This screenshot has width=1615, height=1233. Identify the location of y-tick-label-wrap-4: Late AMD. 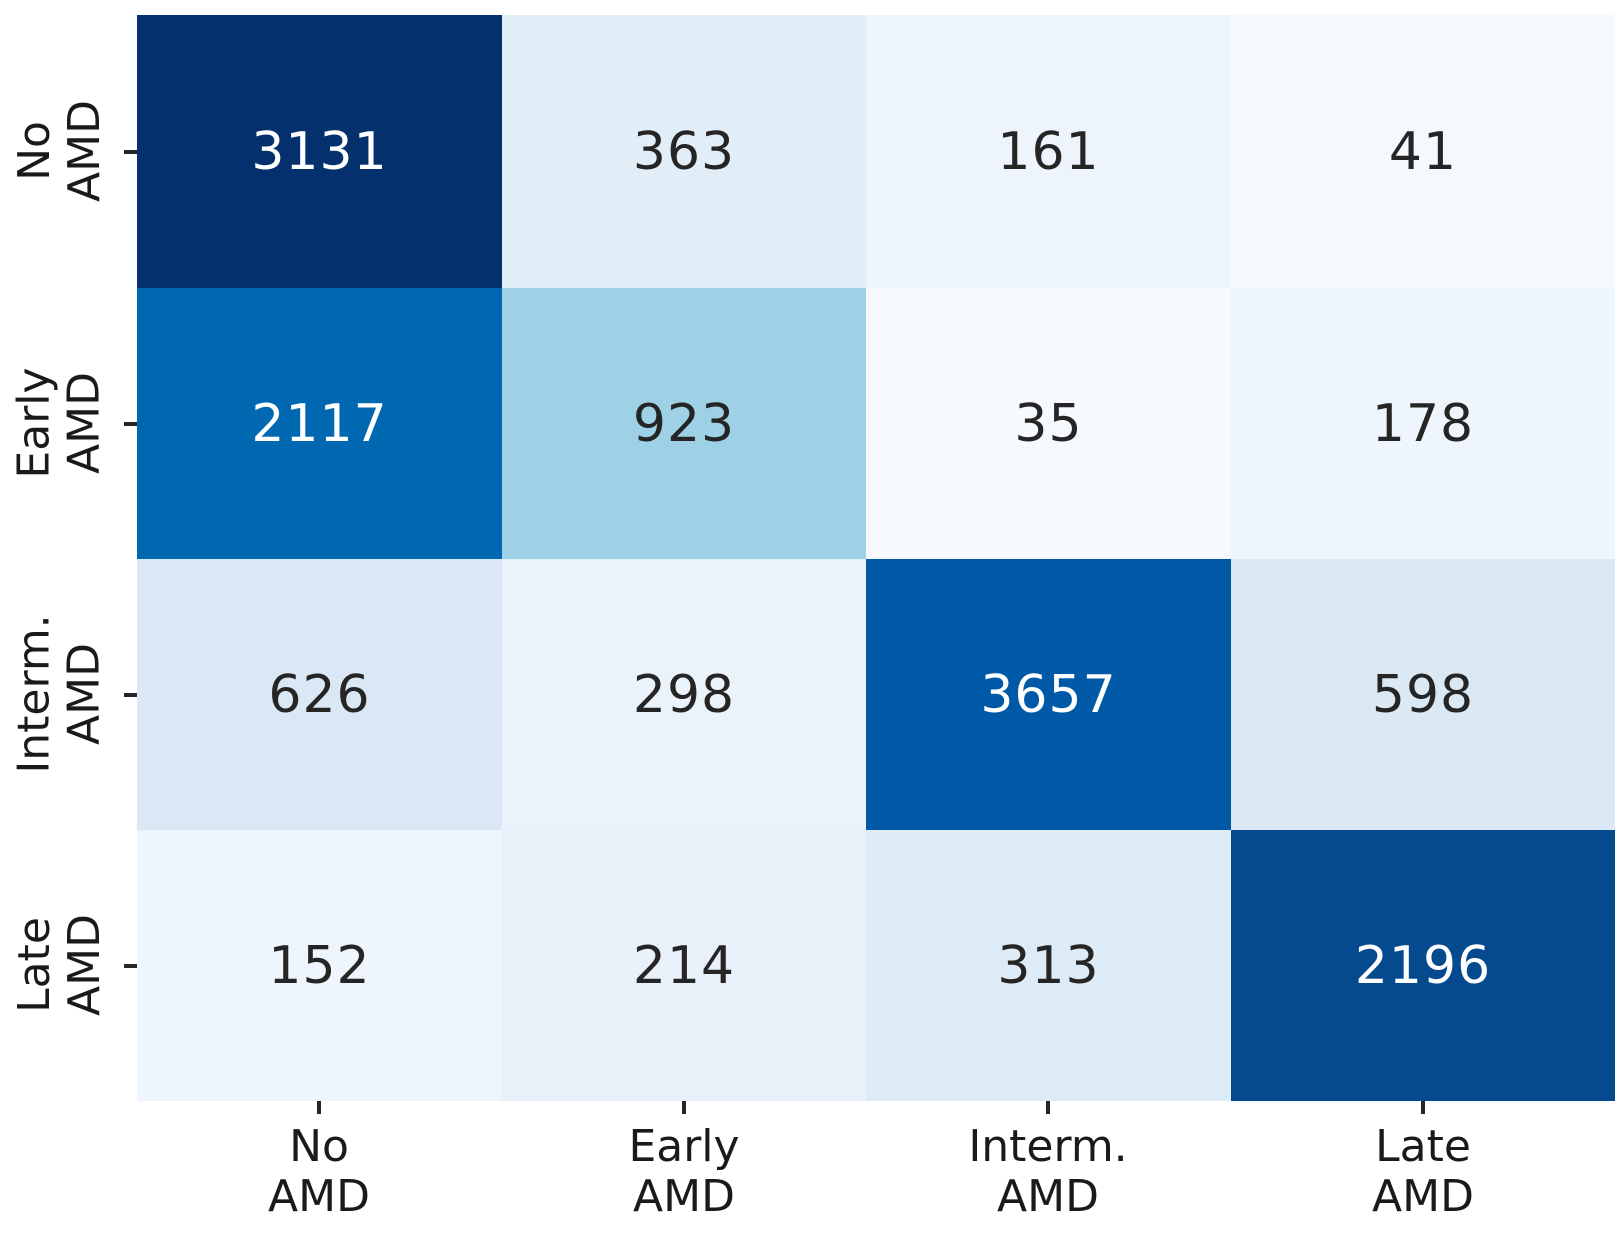
(60, 965).